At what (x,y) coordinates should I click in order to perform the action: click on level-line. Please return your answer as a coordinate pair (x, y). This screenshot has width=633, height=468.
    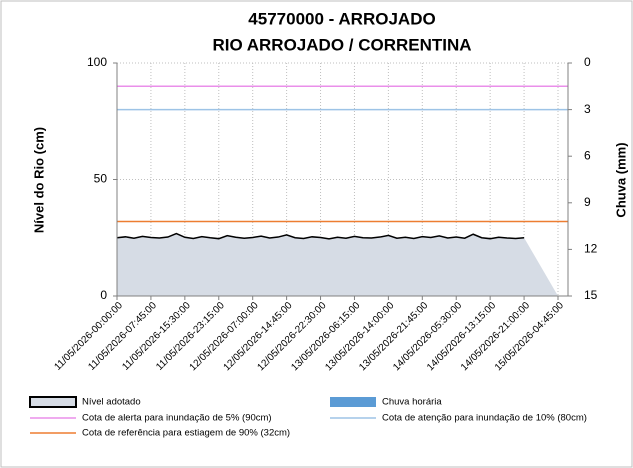
    Looking at the image, I should click on (320, 236).